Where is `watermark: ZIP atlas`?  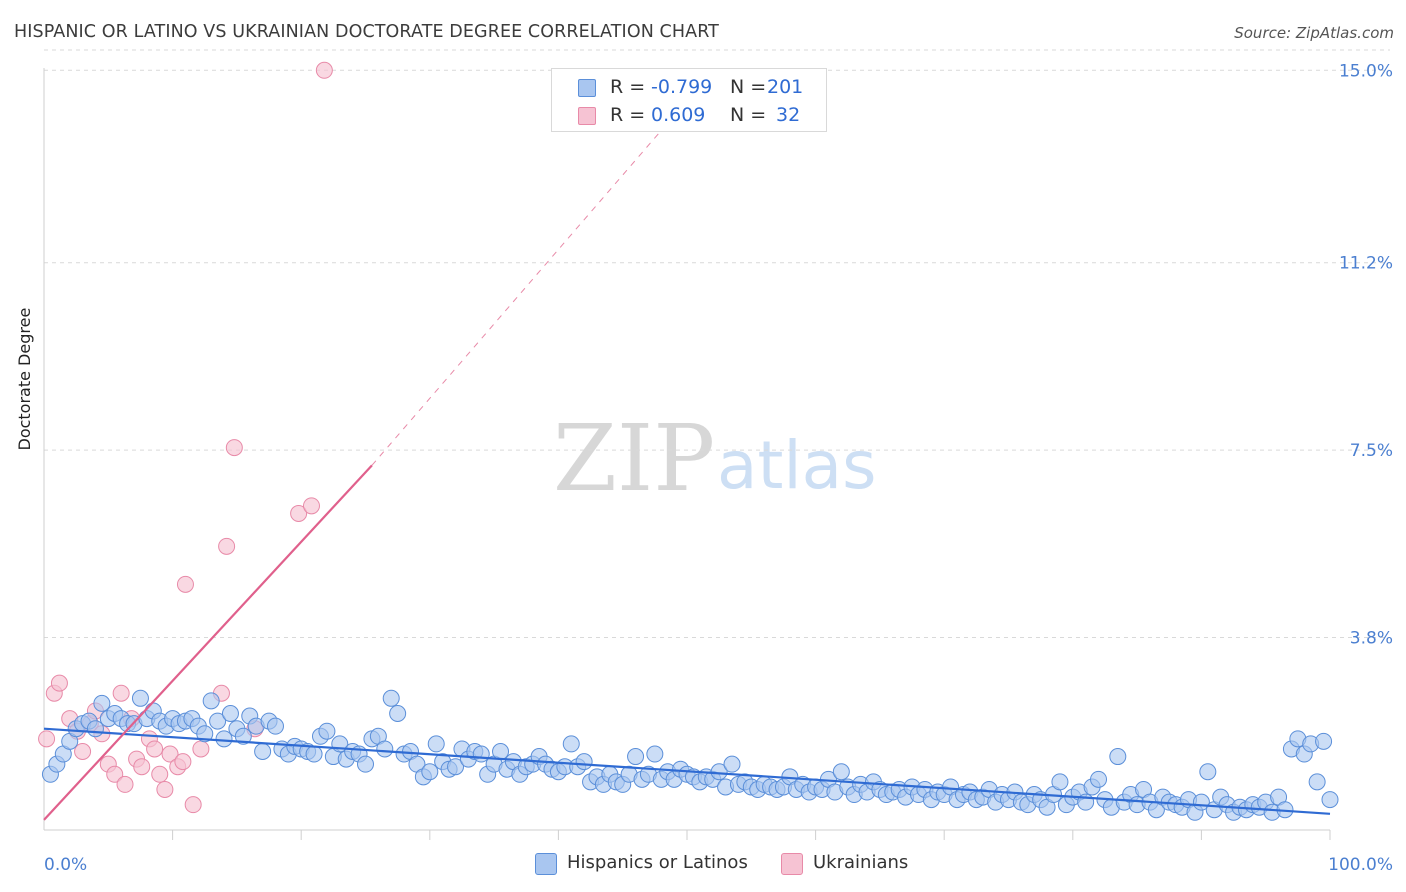 watermark: ZIP atlas is located at coordinates (715, 458).